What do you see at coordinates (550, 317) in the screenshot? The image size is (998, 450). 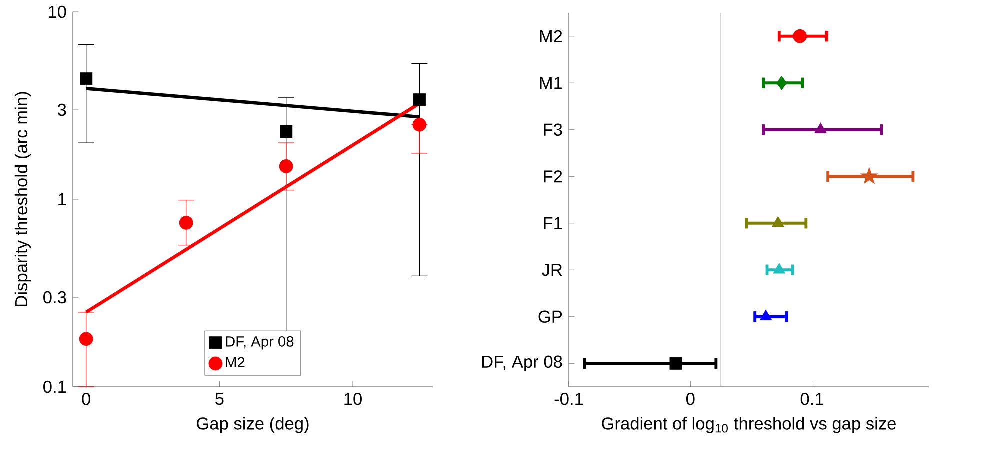 I see `y-tick-label: GP` at bounding box center [550, 317].